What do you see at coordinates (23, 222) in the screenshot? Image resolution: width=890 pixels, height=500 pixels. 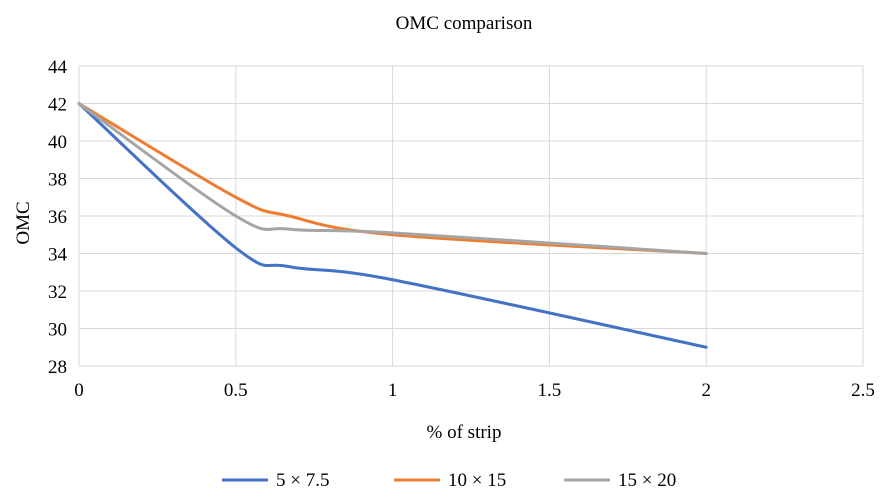 I see `y-axis-title: OMC` at bounding box center [23, 222].